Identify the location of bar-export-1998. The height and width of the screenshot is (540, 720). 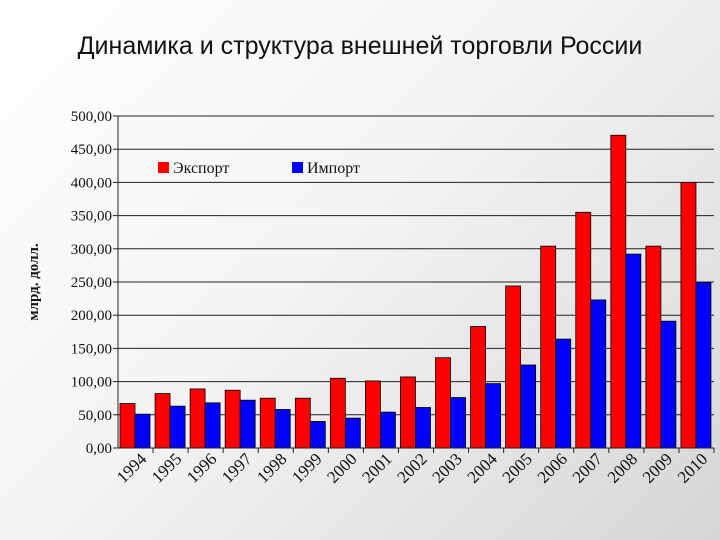
(267, 423).